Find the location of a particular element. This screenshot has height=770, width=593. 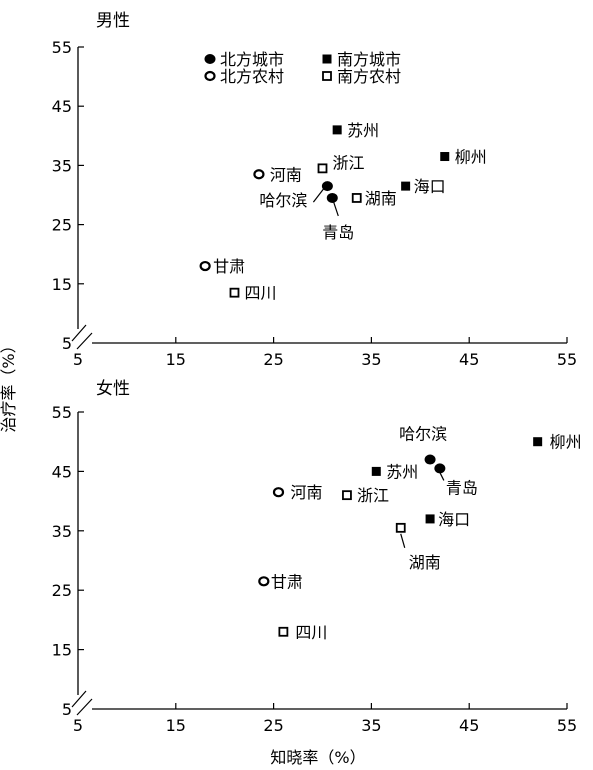

x-tick-label: 5 is located at coordinates (78, 359).